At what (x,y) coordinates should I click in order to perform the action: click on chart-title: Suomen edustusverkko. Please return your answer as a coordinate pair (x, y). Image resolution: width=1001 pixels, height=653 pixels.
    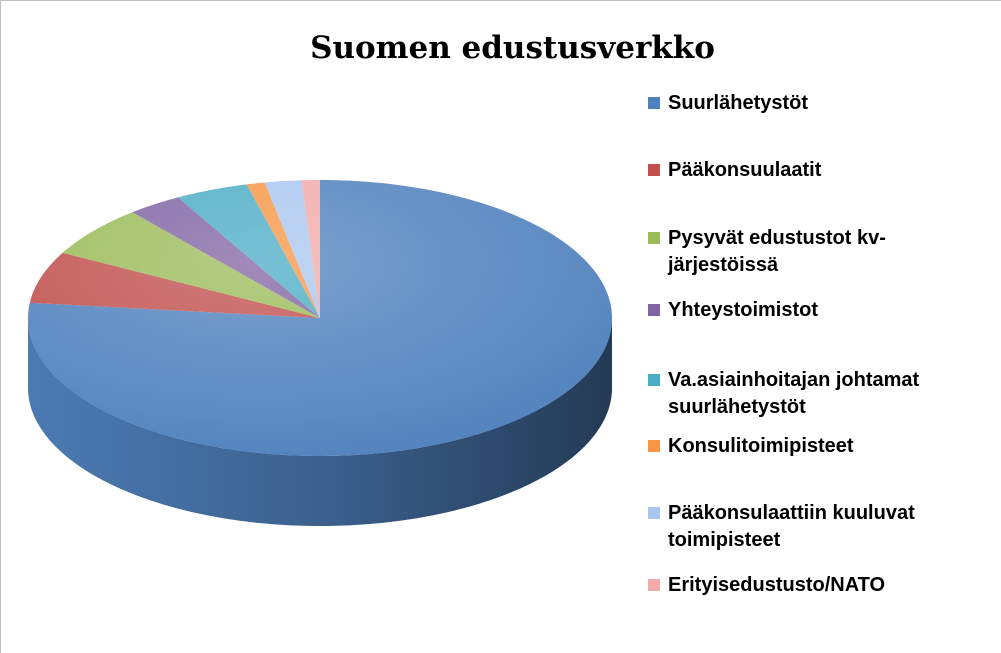
    Looking at the image, I should click on (512, 48).